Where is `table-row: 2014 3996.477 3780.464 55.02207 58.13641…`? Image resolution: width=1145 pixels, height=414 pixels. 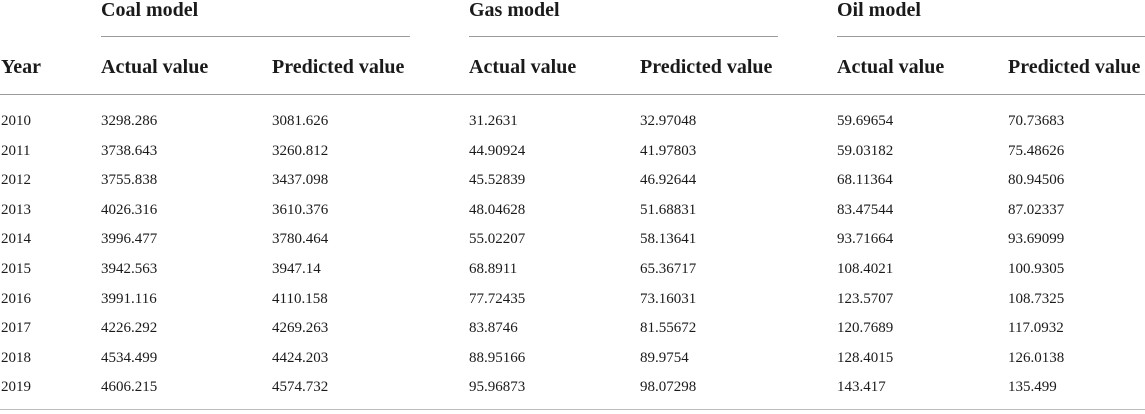
table-row: 2014 3996.477 3780.464 55.02207 58.13641… is located at coordinates (572, 244).